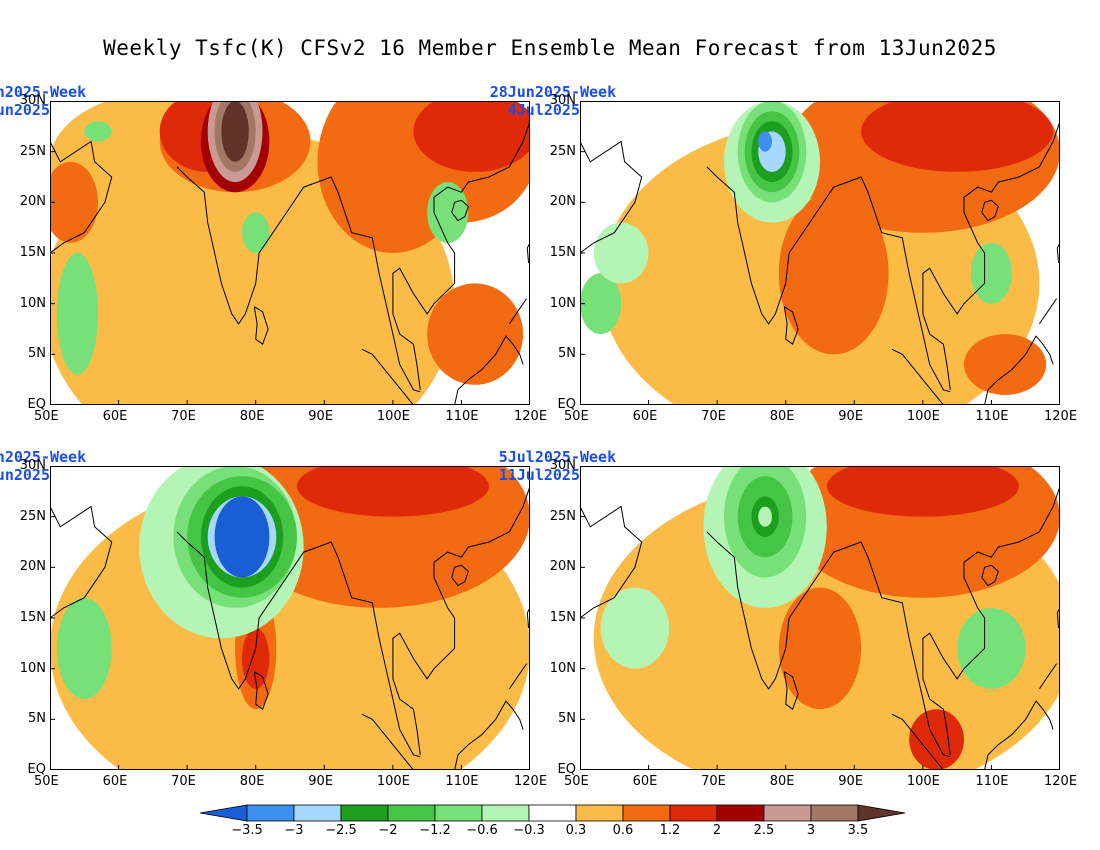  Describe the element at coordinates (717, 830) in the screenshot. I see `colorbar-level-label: 2` at that location.